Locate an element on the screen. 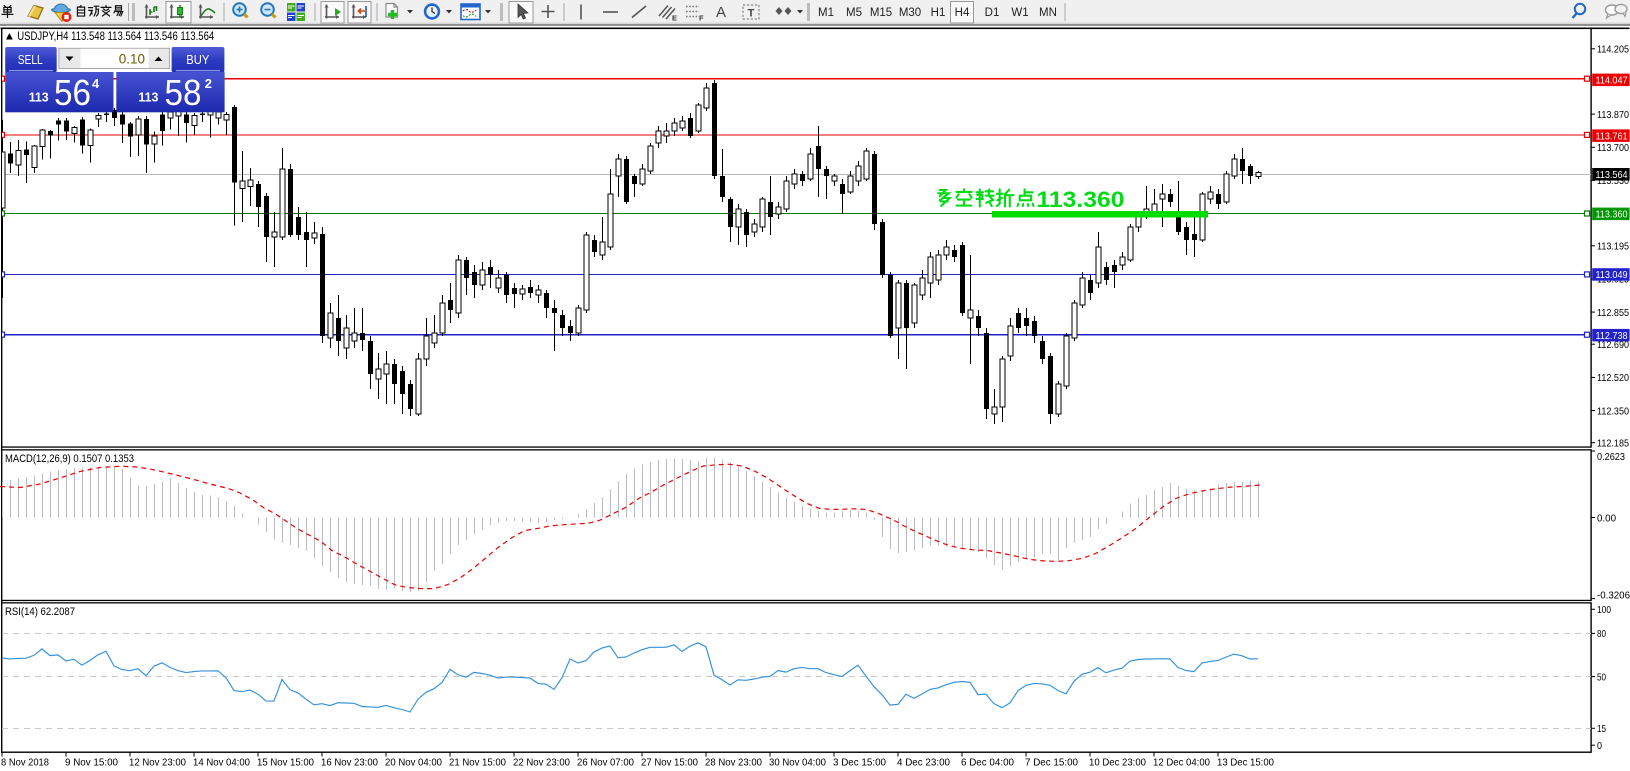 This screenshot has width=1630, height=771. svg-text: 28 Nov 23:00 is located at coordinates (733, 763).